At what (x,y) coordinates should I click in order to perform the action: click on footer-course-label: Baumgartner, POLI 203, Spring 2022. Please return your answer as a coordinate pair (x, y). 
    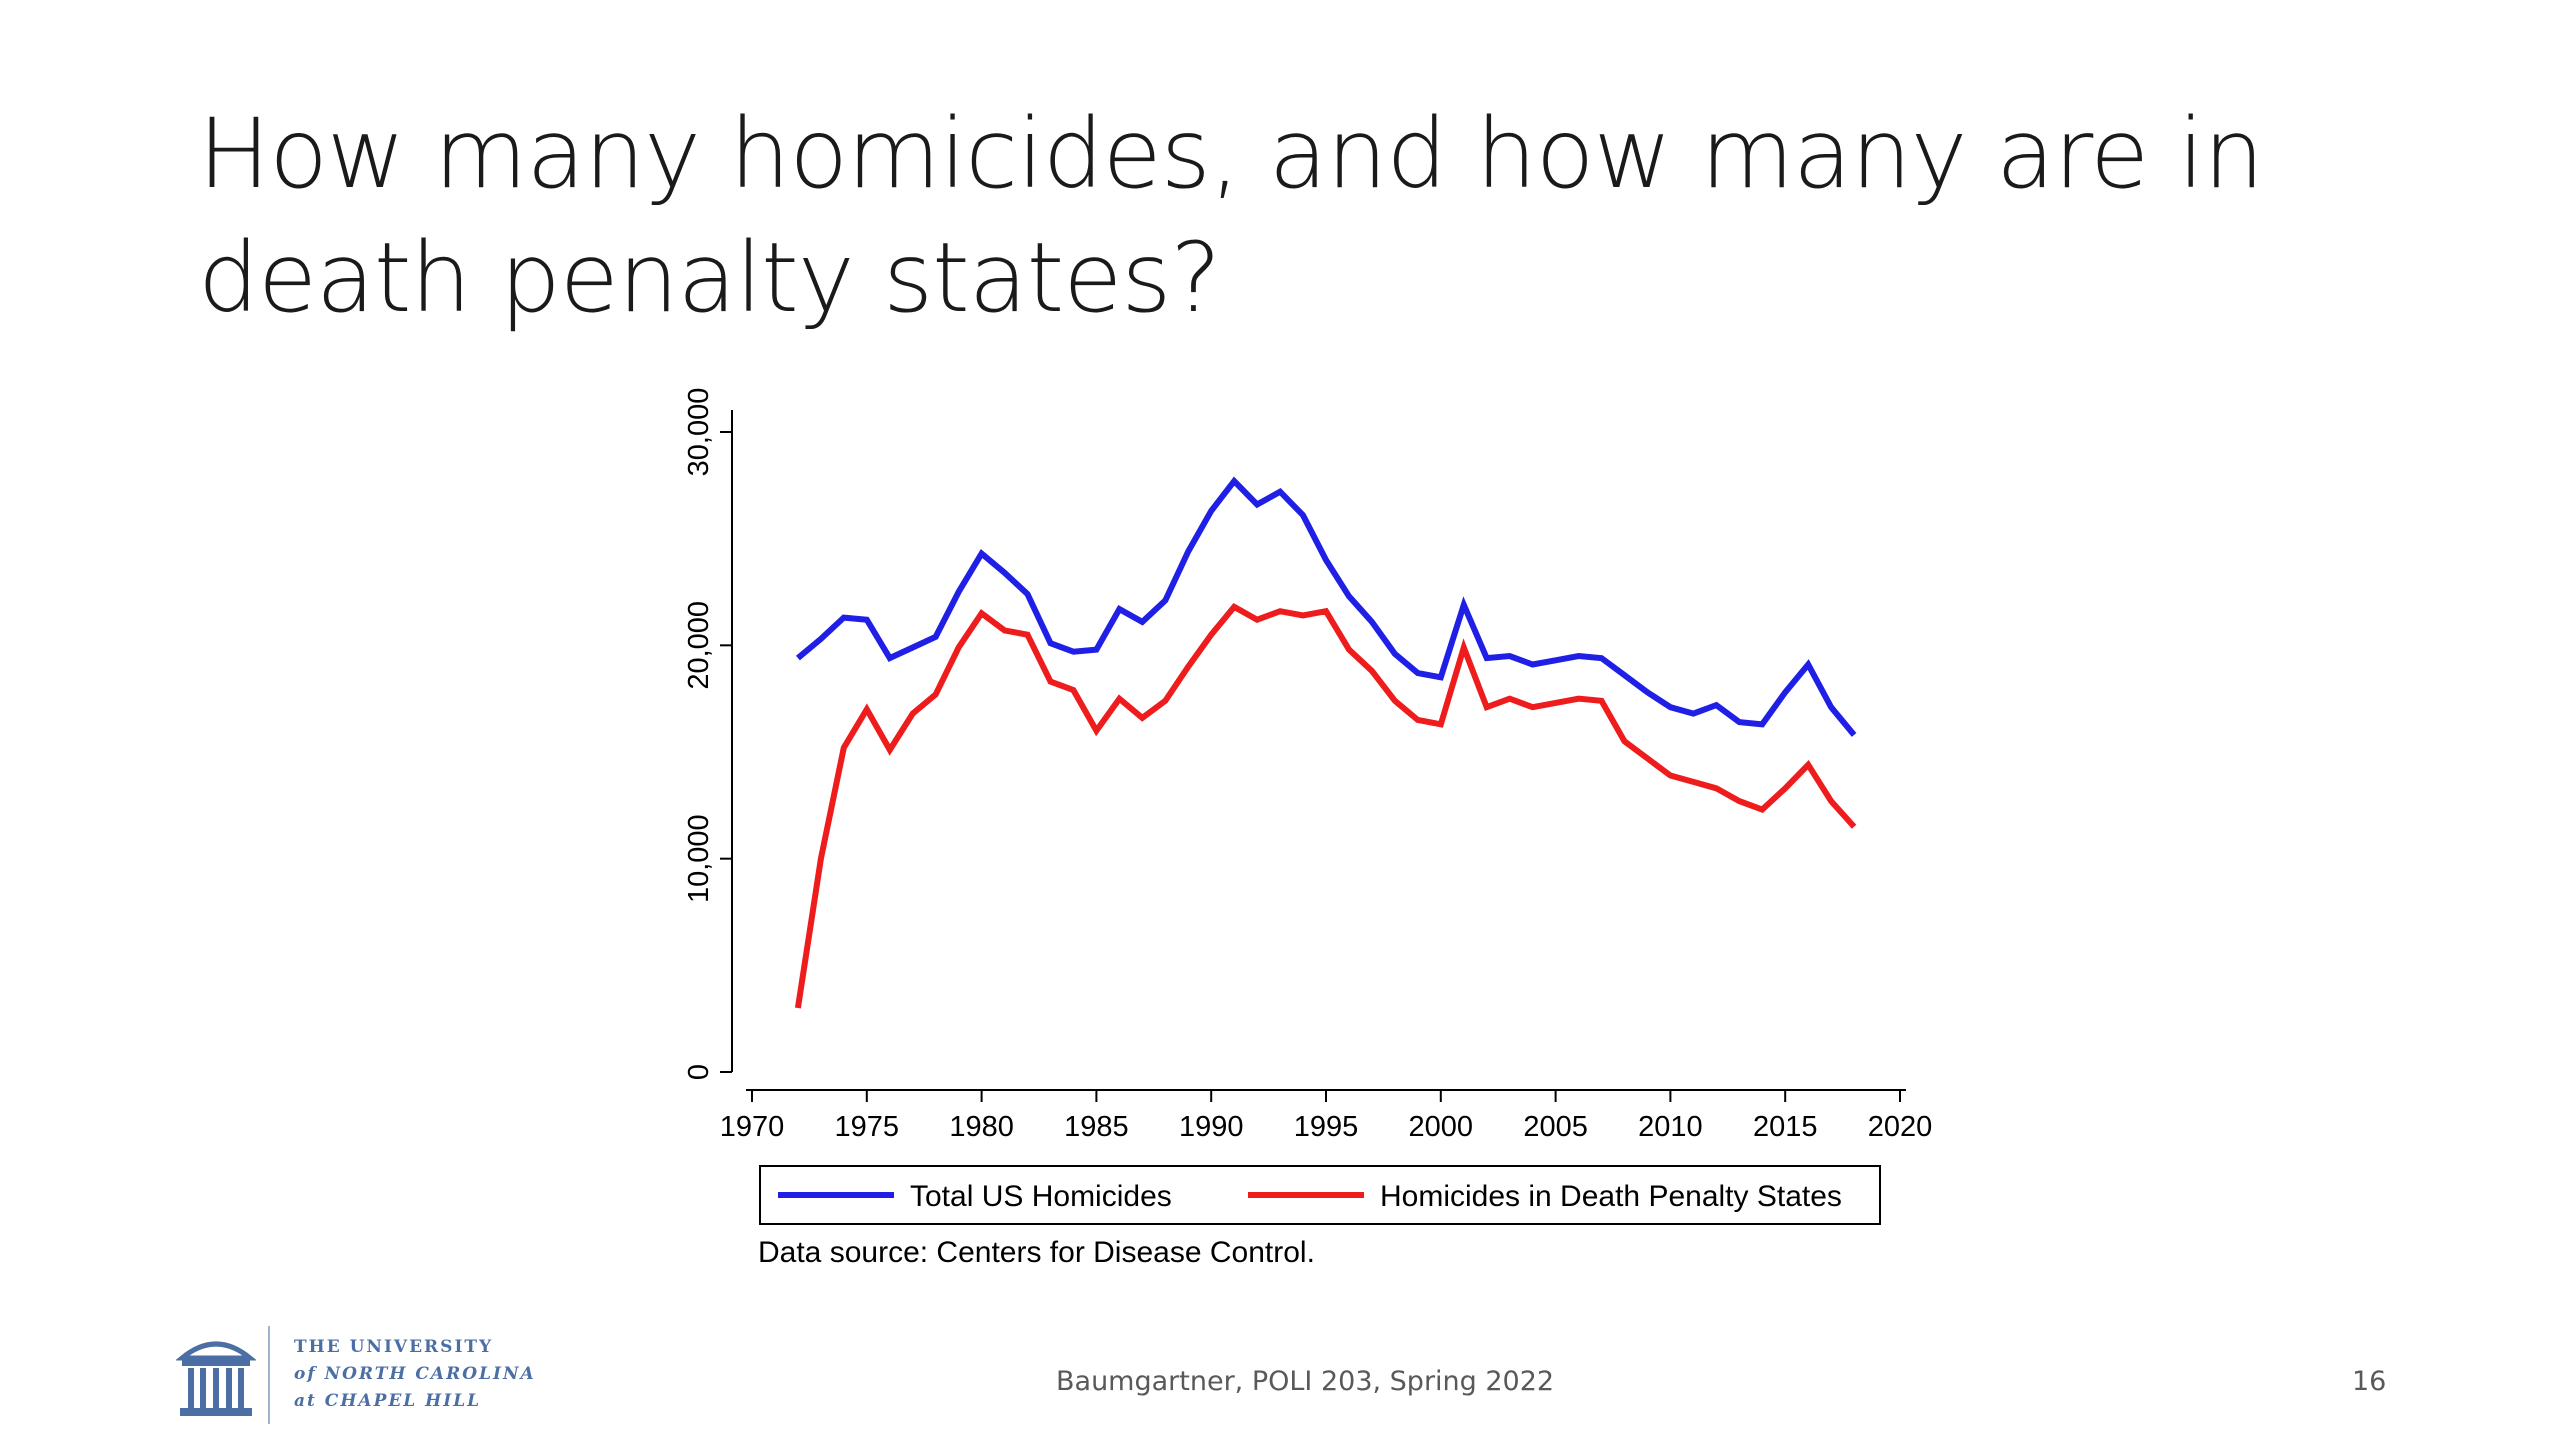
    Looking at the image, I should click on (1305, 1381).